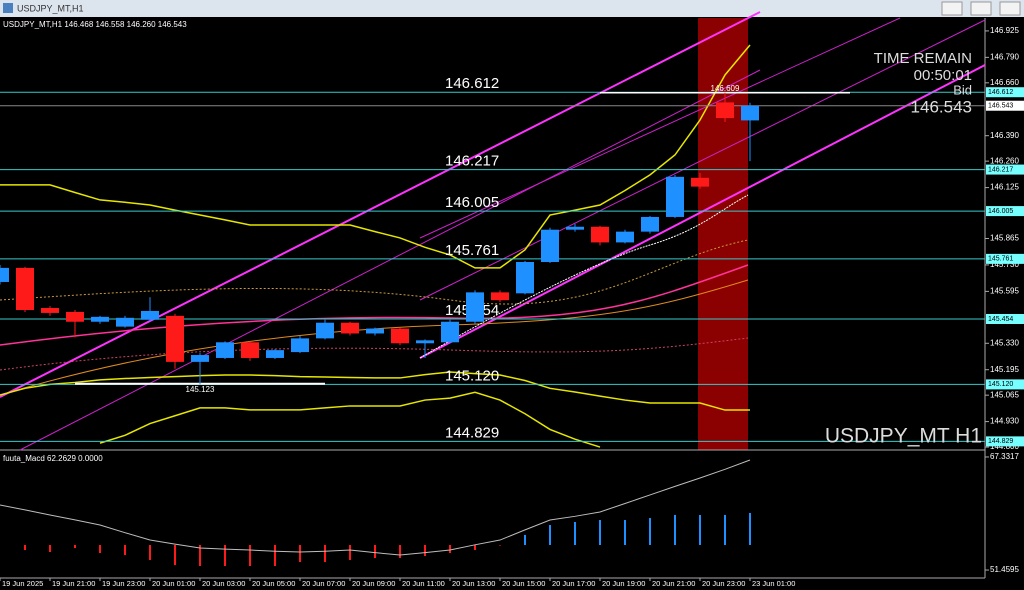 This screenshot has width=1024, height=590. What do you see at coordinates (923, 58) in the screenshot?
I see `timer-title: TIME REMAIN` at bounding box center [923, 58].